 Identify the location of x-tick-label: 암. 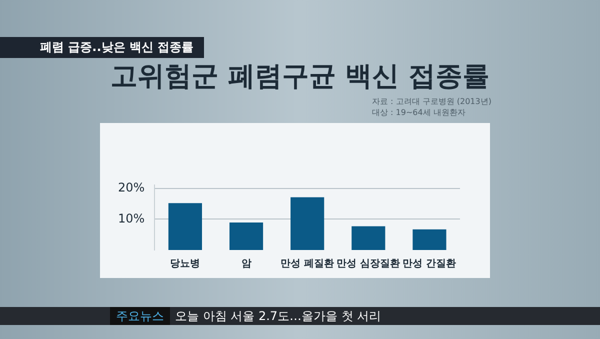
(246, 264).